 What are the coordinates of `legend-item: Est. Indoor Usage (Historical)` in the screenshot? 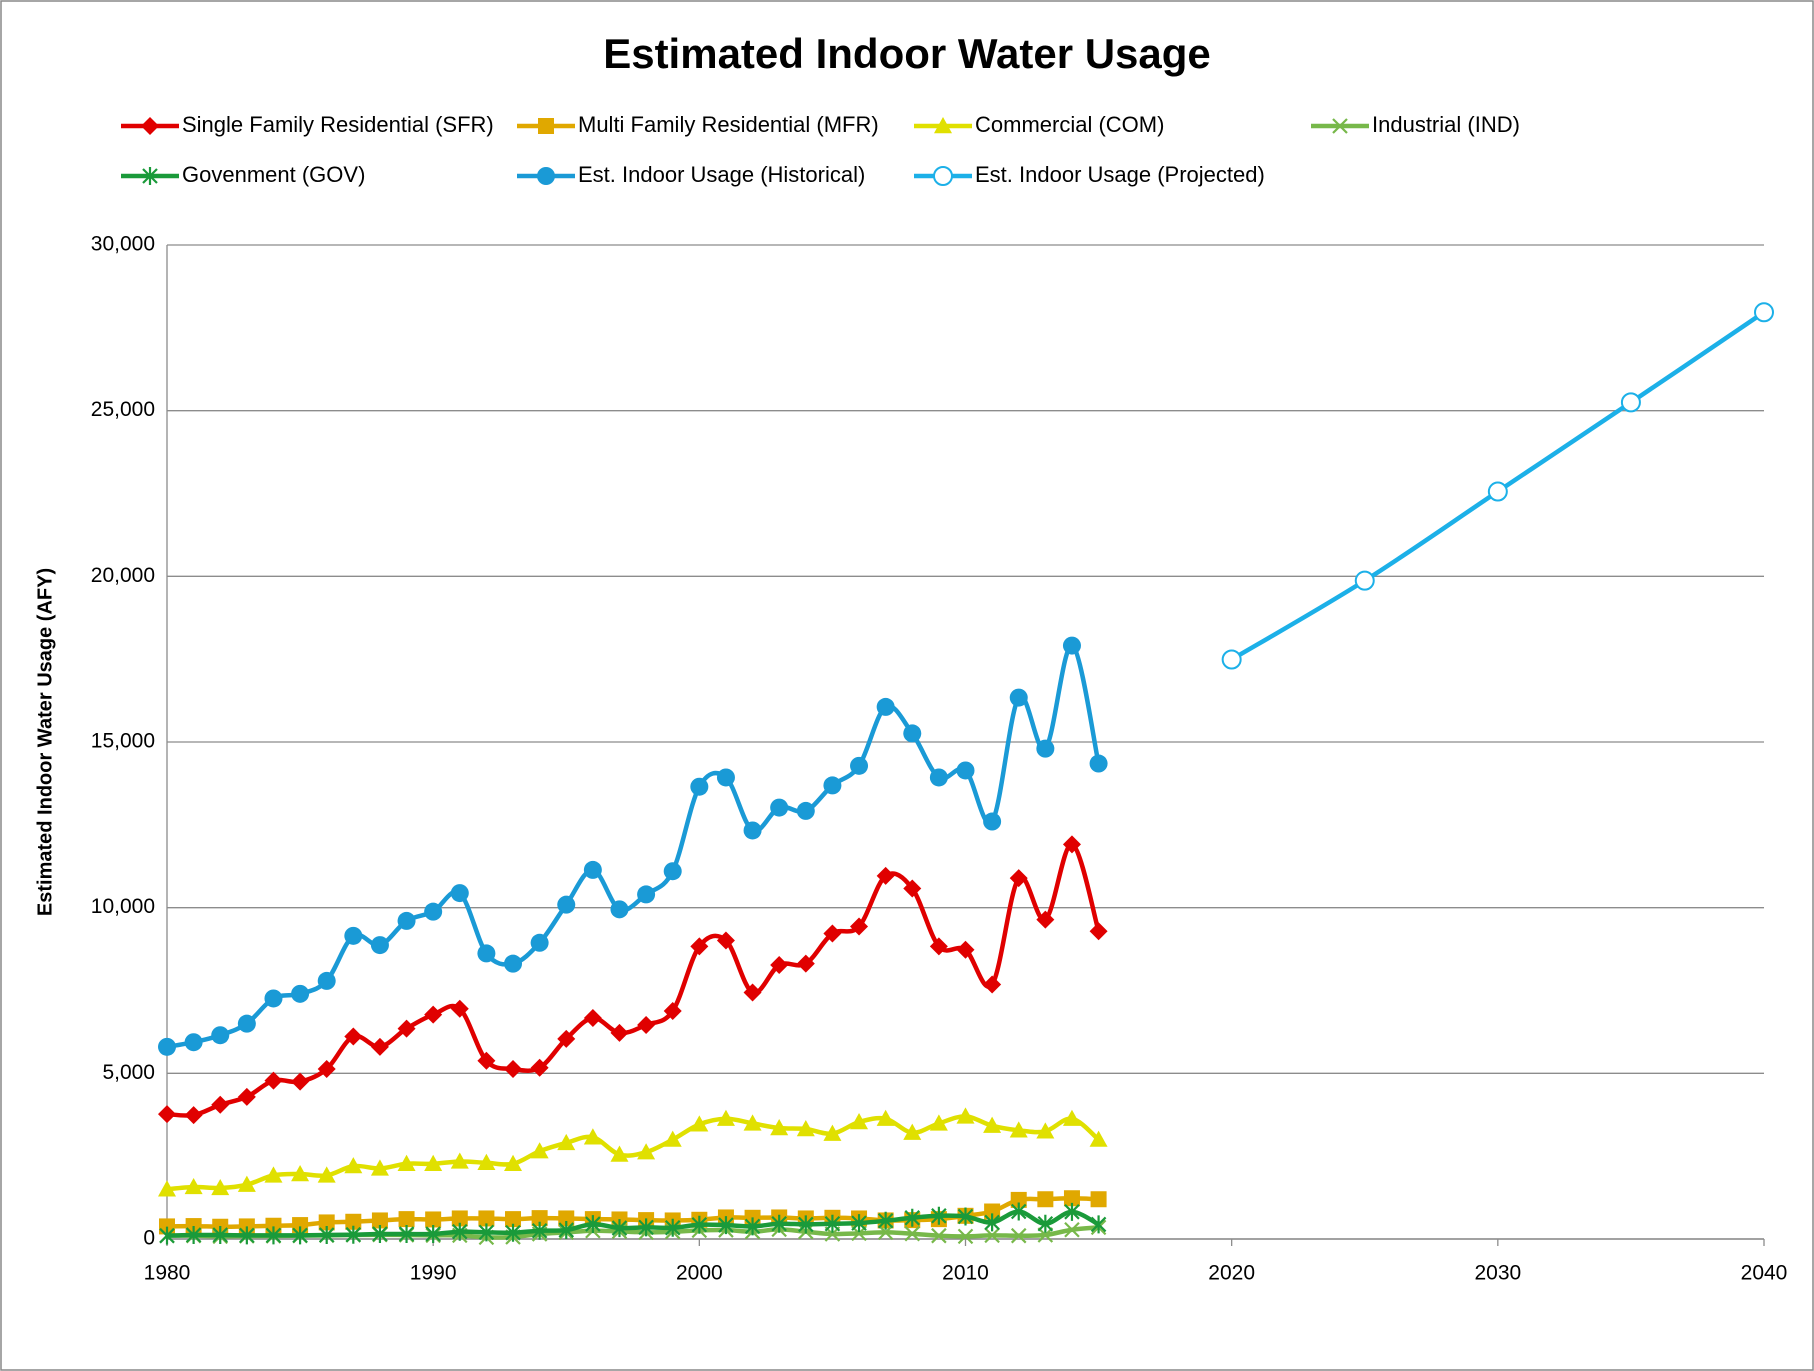 It's located at (691, 174).